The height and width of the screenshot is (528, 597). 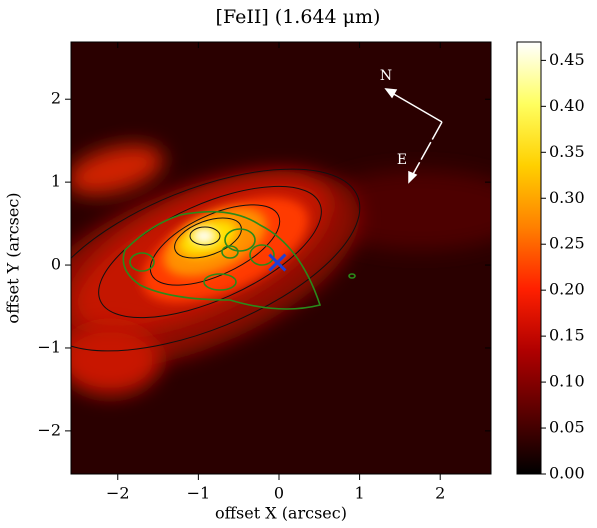 What do you see at coordinates (56, 98) in the screenshot?
I see `y-tick-label: 2` at bounding box center [56, 98].